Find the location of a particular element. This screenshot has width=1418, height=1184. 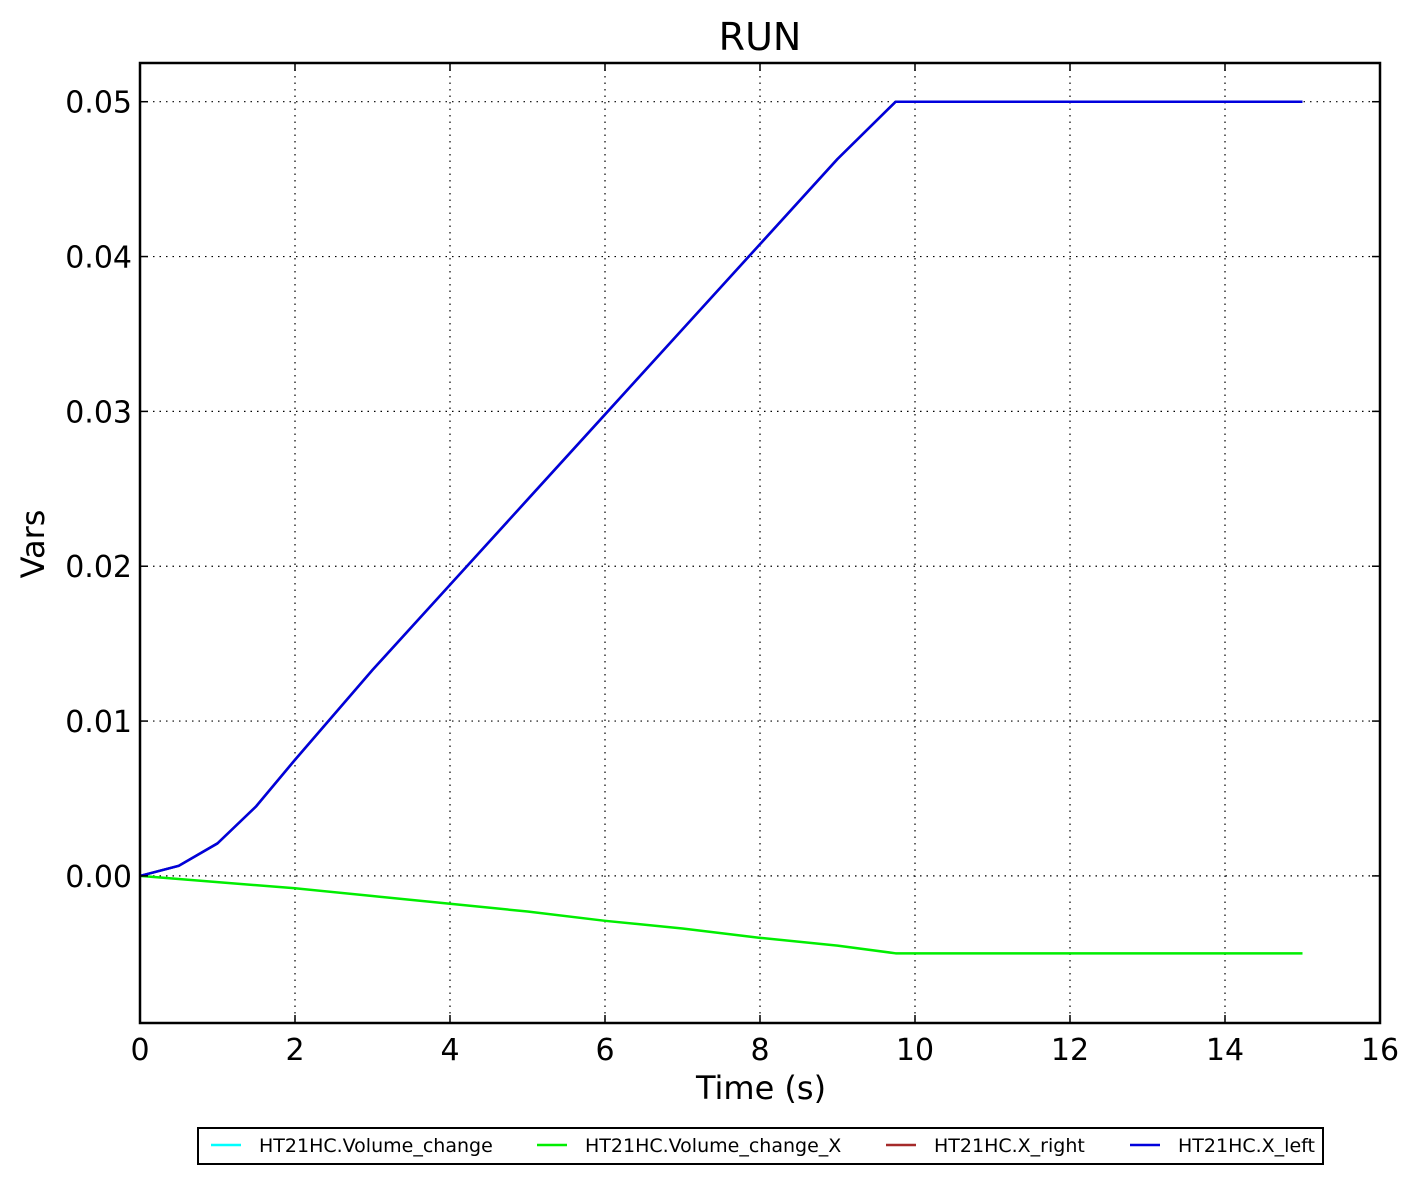

x-tick-label: 4 is located at coordinates (449, 1050).